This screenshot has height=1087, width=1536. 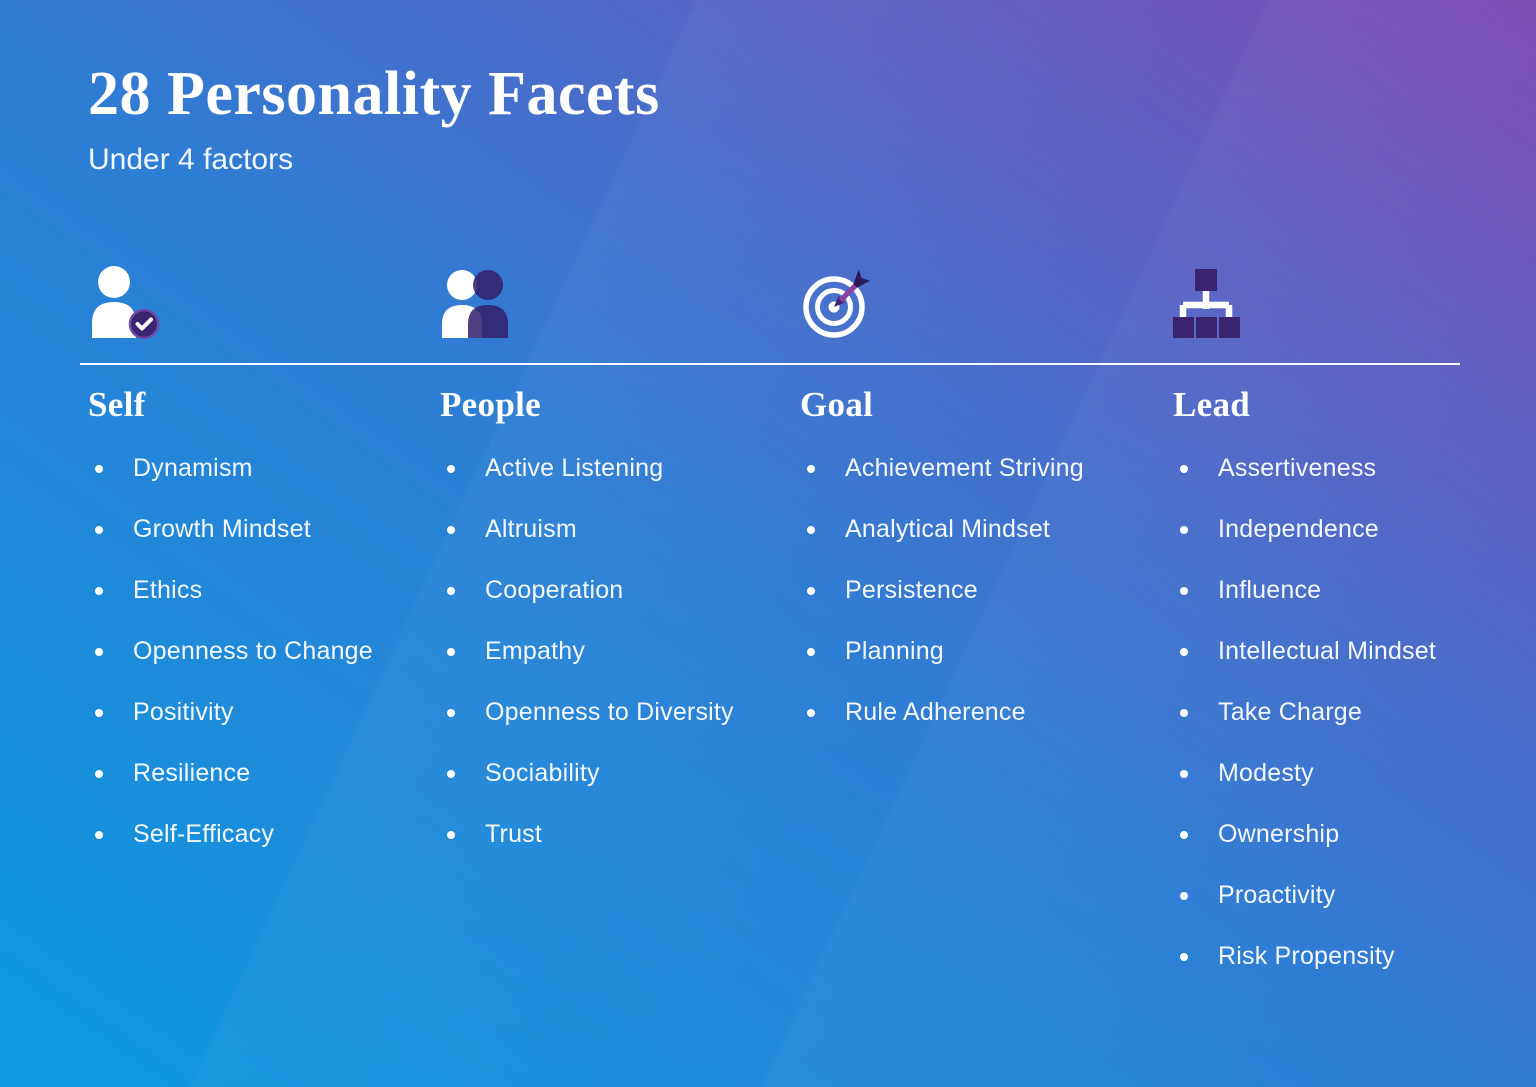 What do you see at coordinates (620, 303) in the screenshot?
I see `people-icon-cell` at bounding box center [620, 303].